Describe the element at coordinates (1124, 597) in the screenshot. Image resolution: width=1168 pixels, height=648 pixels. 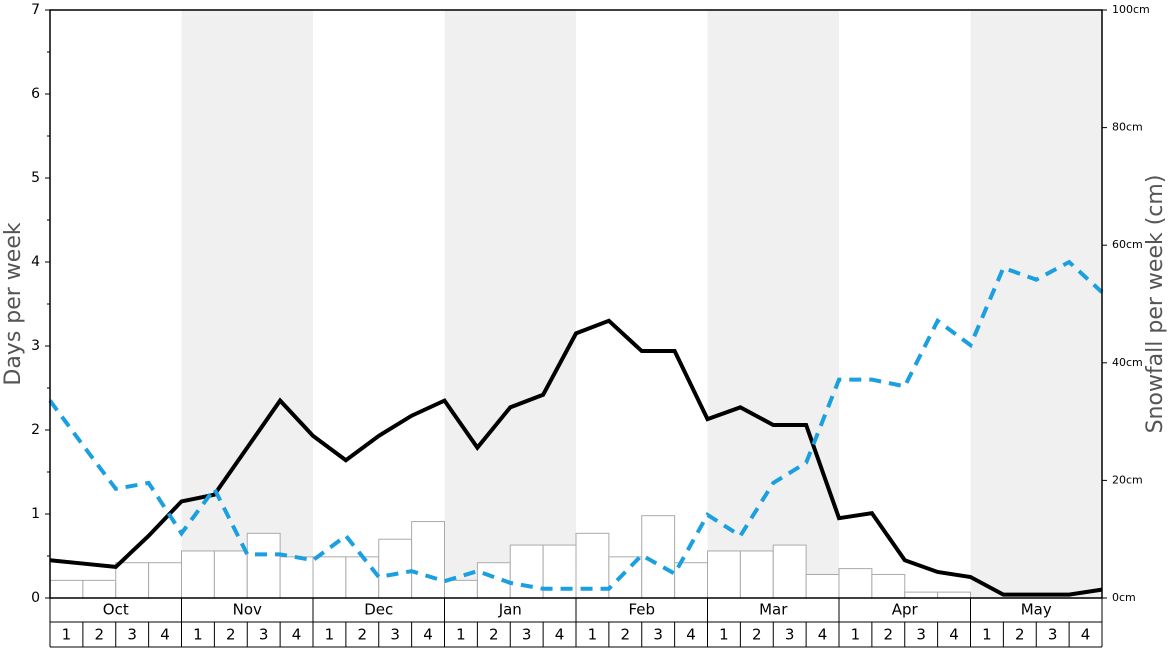
I see `y2-tick-label: 0cm` at that location.